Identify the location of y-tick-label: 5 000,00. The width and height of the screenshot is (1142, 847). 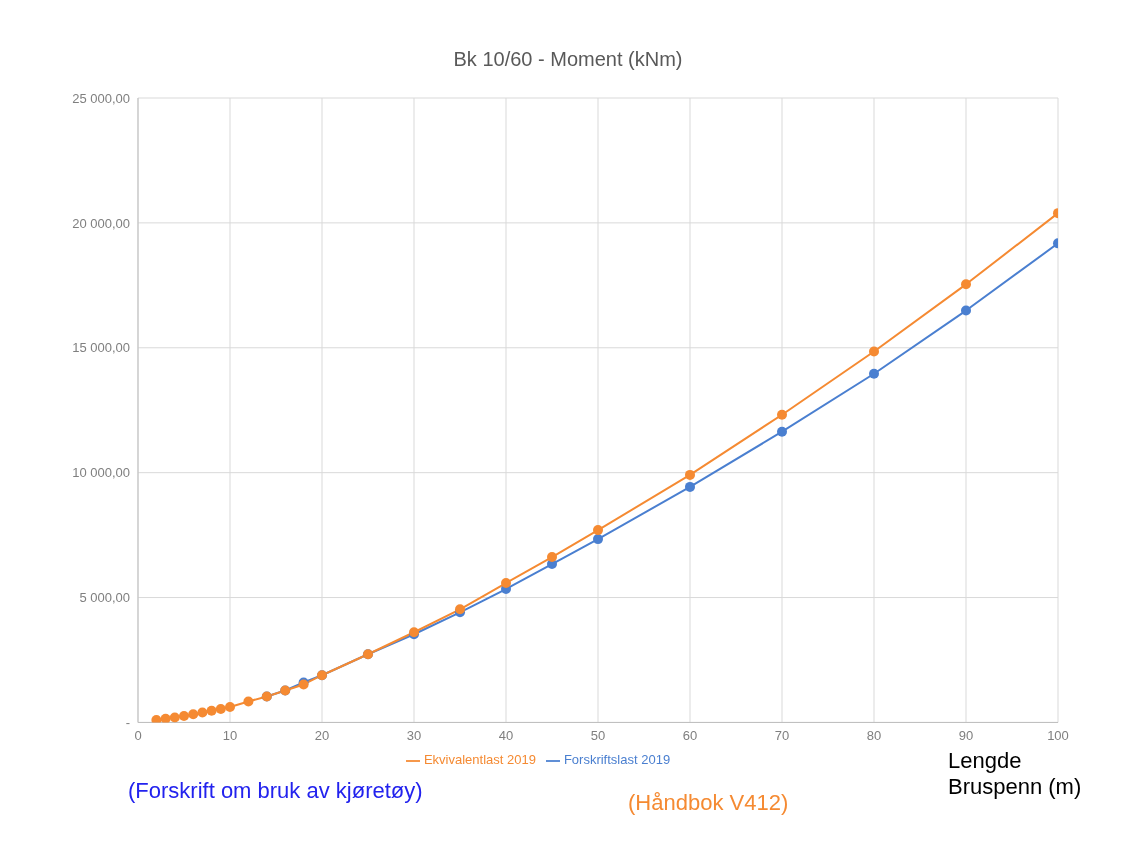
(104, 598).